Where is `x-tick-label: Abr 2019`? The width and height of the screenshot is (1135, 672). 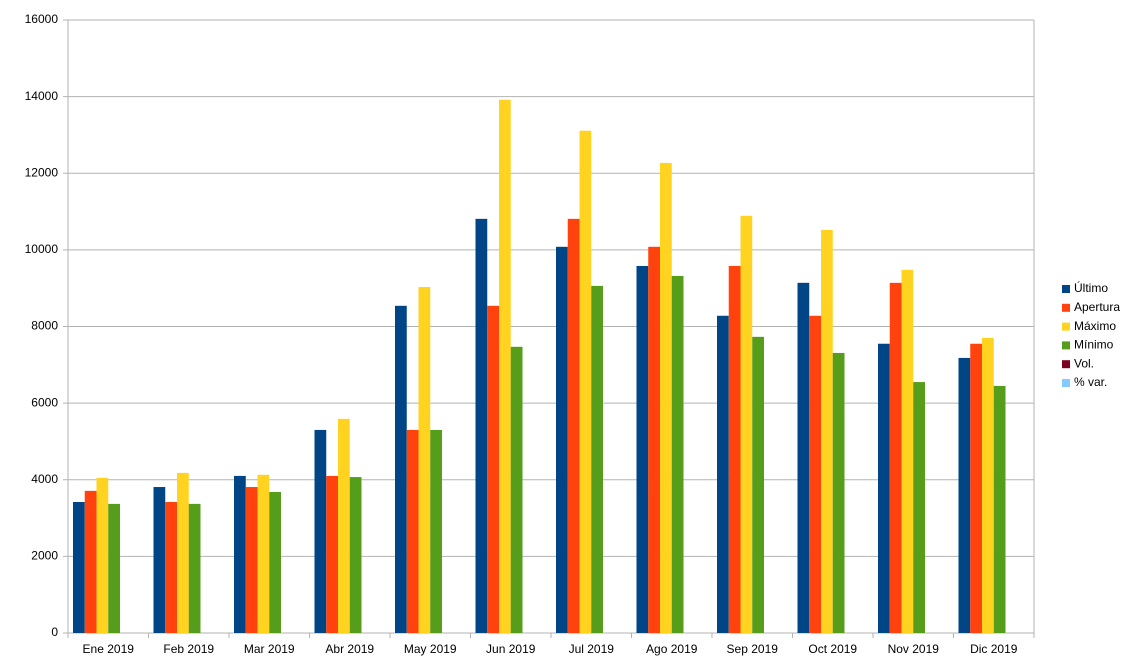 x-tick-label: Abr 2019 is located at coordinates (349, 649).